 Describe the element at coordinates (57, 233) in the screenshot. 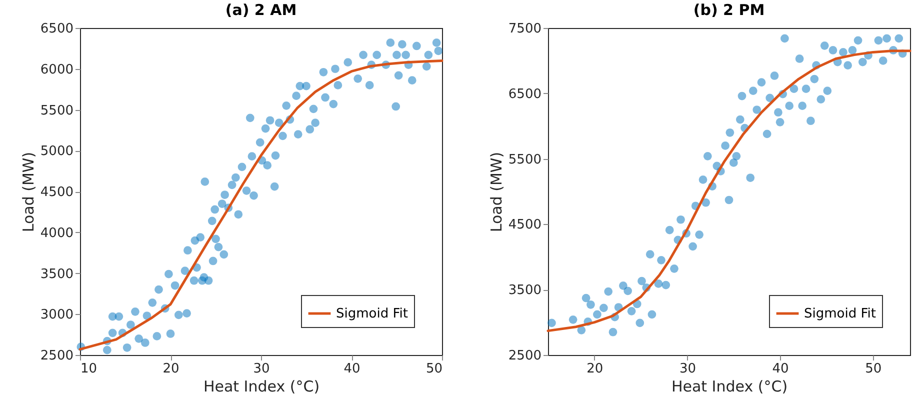

I see `y-tick-label: 4000` at that location.